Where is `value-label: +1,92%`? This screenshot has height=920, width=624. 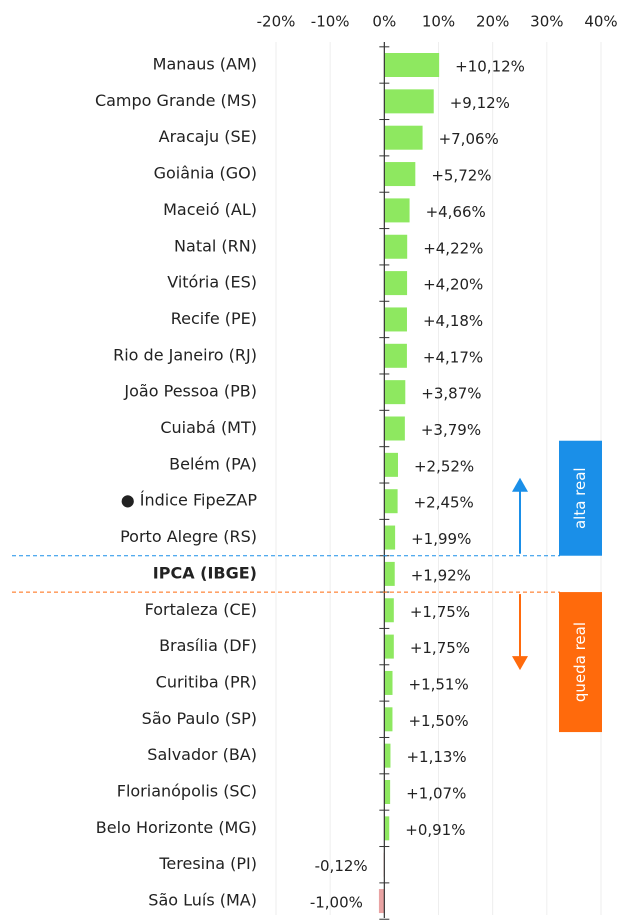
value-label: +1,92% is located at coordinates (441, 575).